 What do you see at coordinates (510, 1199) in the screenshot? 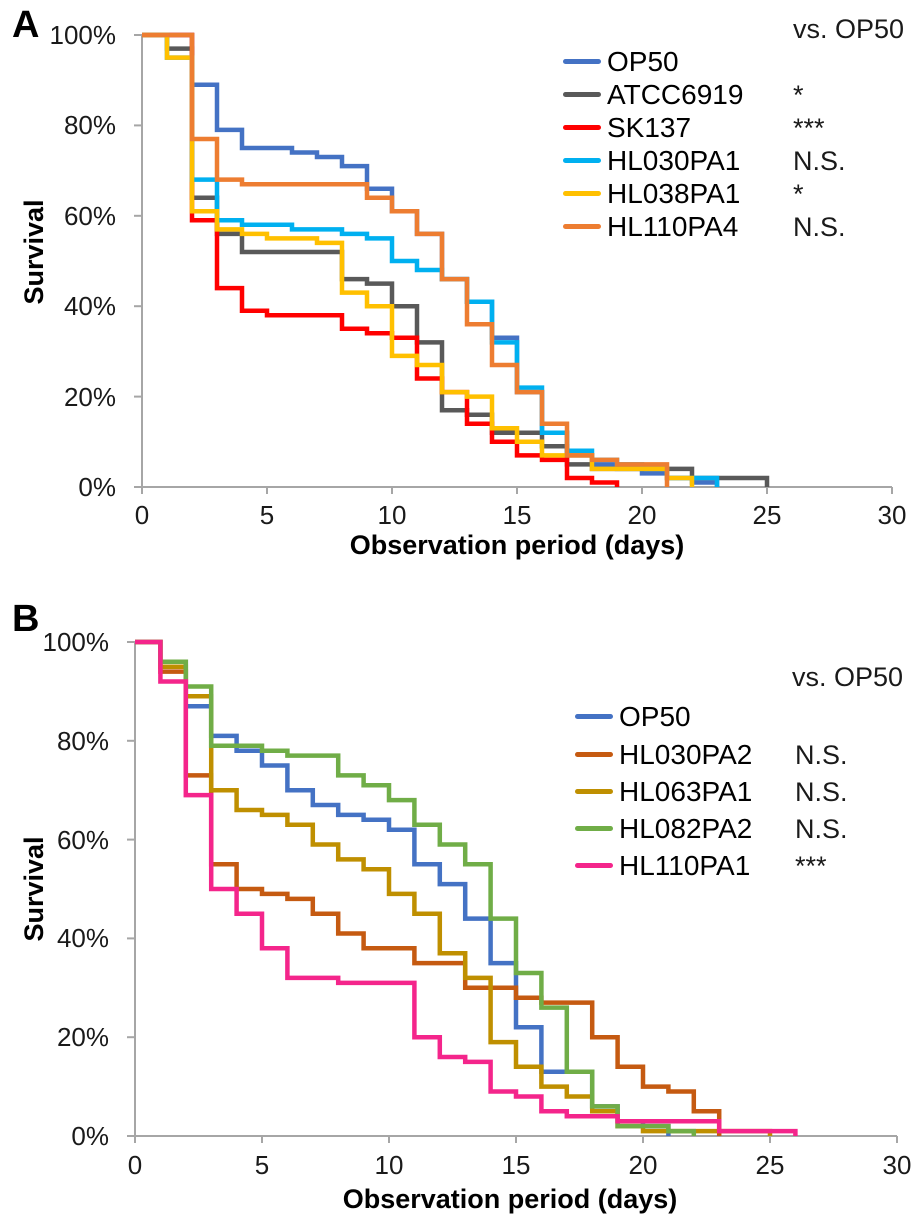
I see `panel-b-x-axis-title: Observation period (days)` at bounding box center [510, 1199].